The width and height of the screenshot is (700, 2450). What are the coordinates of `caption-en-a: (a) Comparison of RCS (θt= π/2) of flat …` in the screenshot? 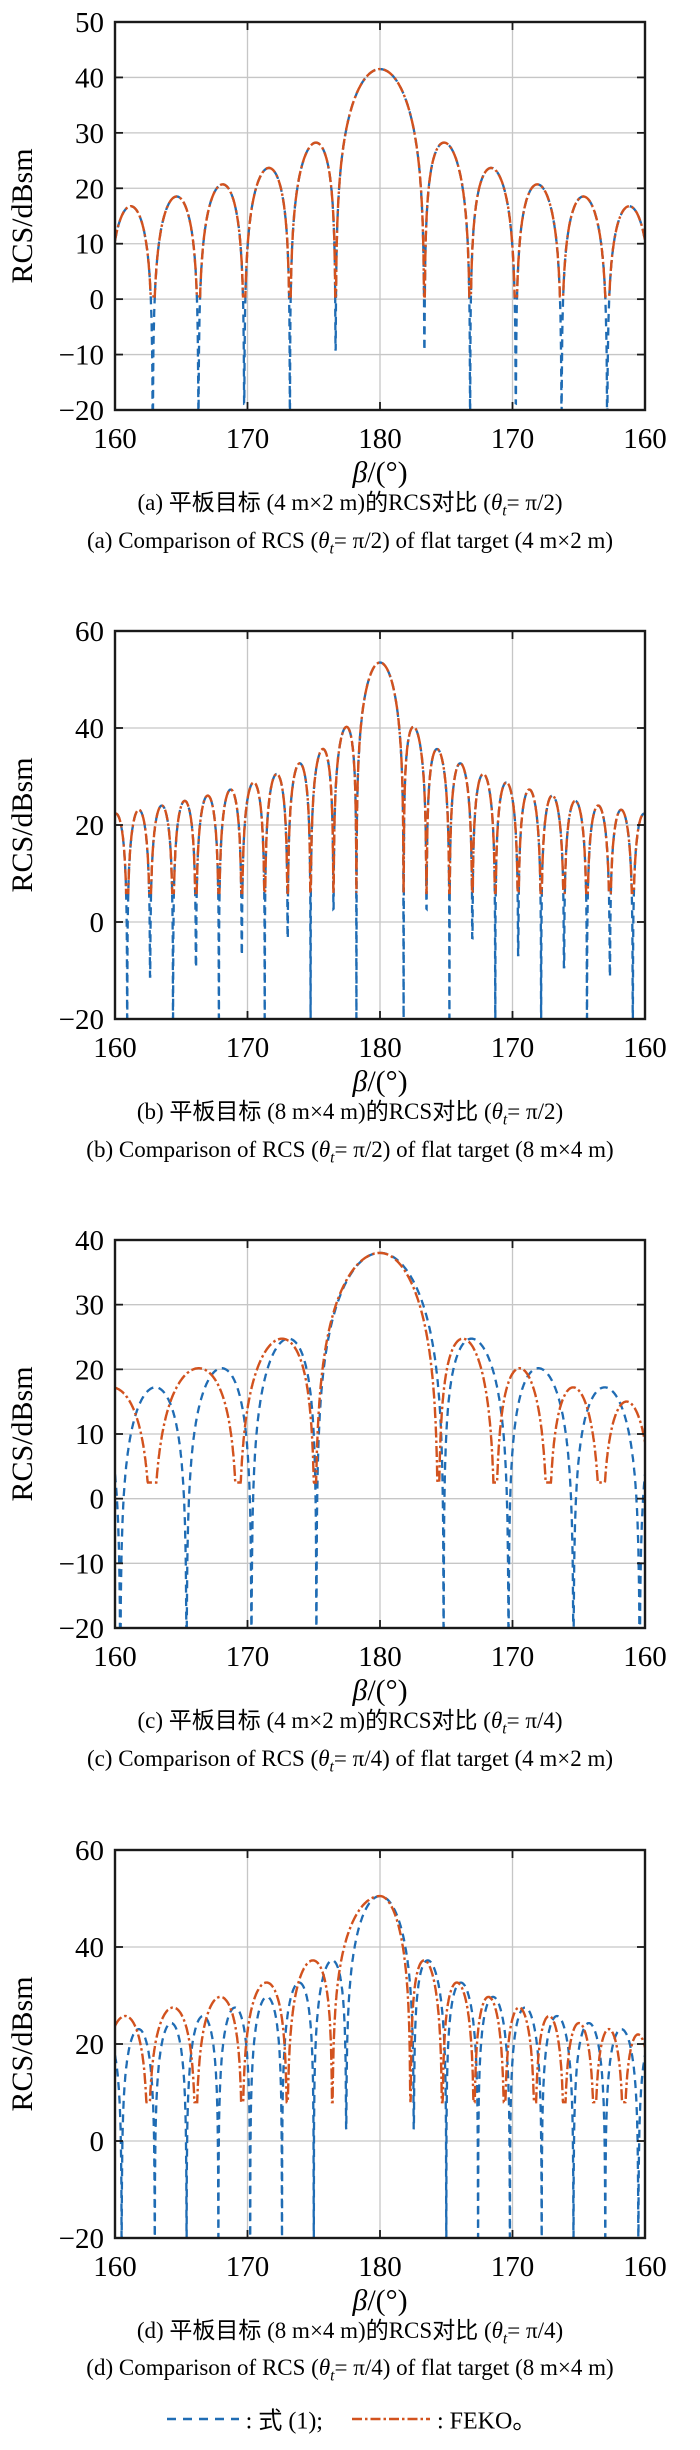 It's located at (350, 542).